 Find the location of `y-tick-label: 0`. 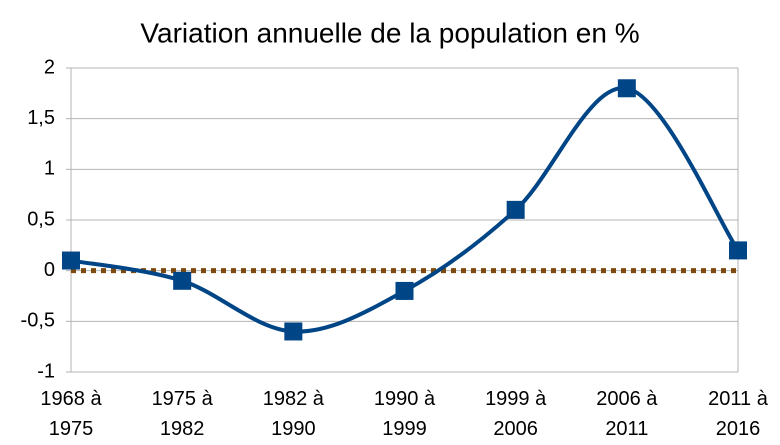

y-tick-label: 0 is located at coordinates (49, 270).